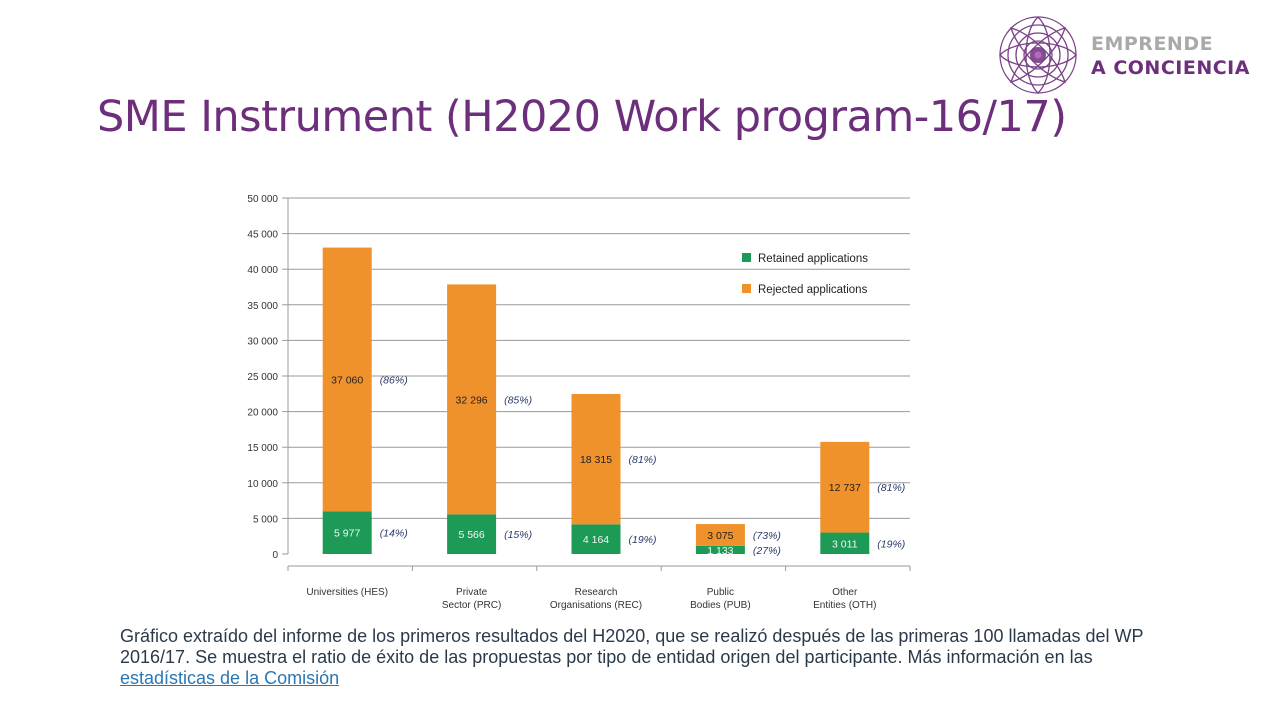 The image size is (1280, 720). I want to click on percent-label-retained-3: (27%), so click(767, 551).